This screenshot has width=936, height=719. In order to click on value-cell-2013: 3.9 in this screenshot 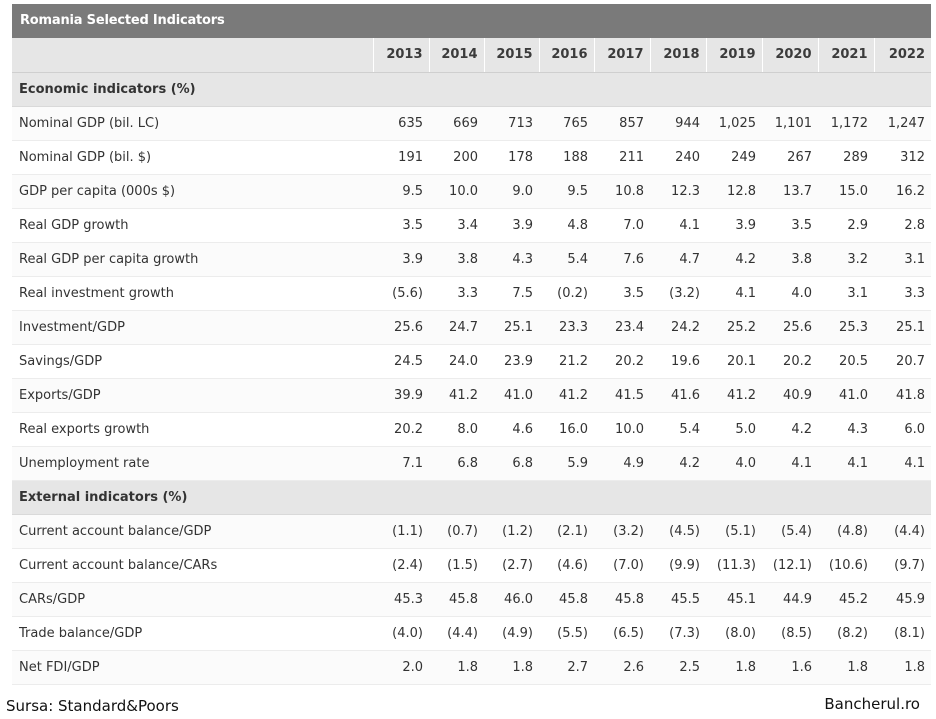, I will do `click(401, 259)`.